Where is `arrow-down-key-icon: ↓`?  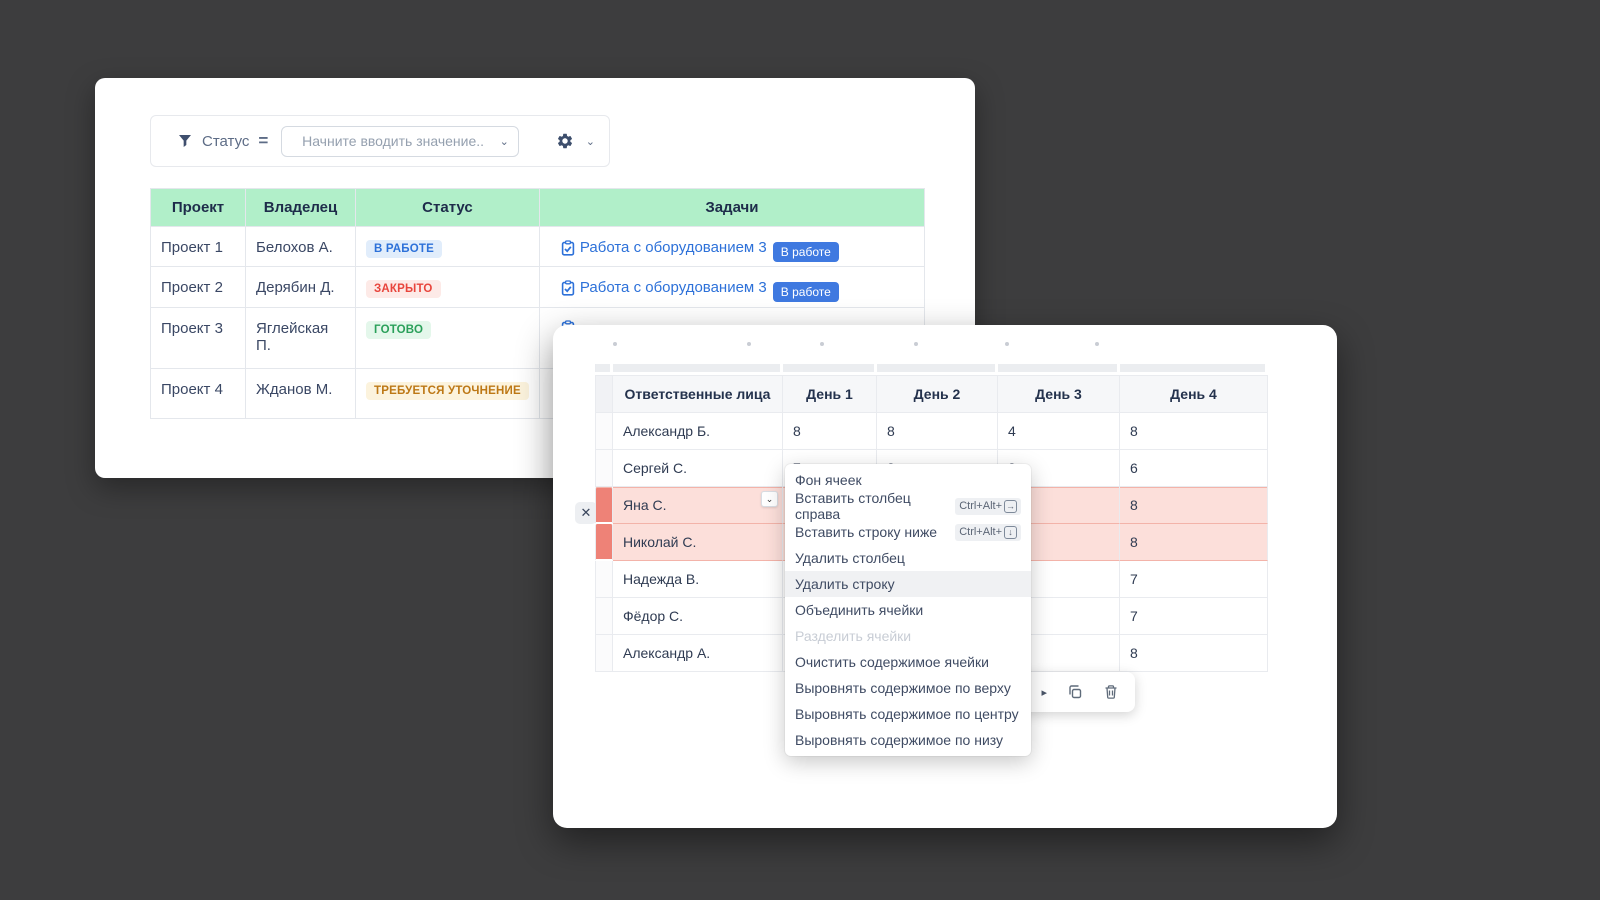 arrow-down-key-icon: ↓ is located at coordinates (1010, 532).